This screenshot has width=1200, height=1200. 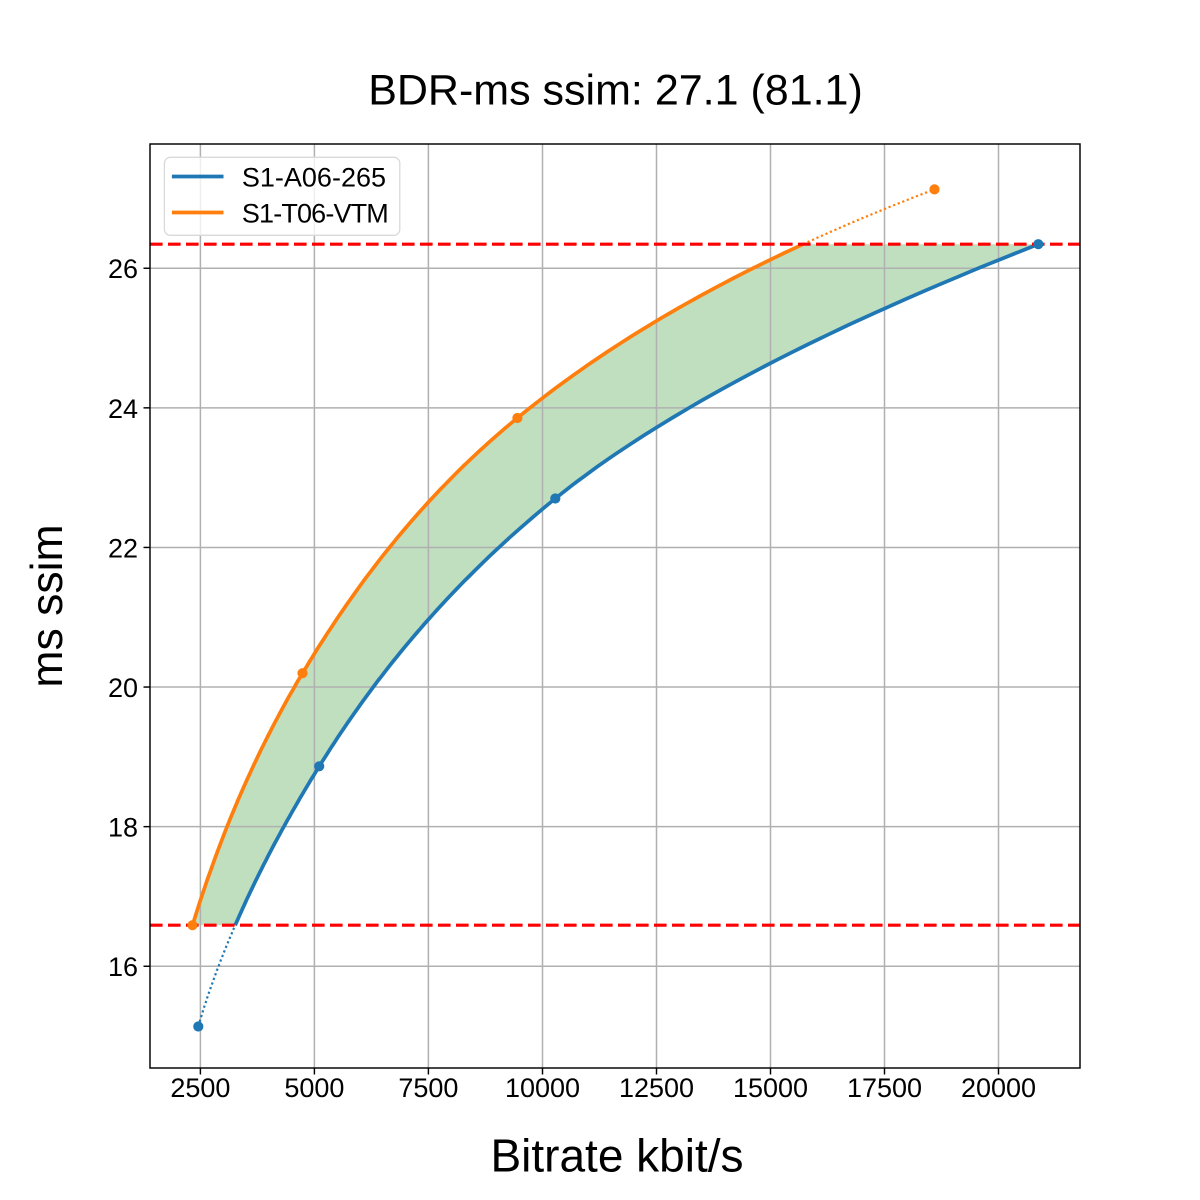 I want to click on svg-text: Bitrate kbit/s, so click(x=616, y=1155).